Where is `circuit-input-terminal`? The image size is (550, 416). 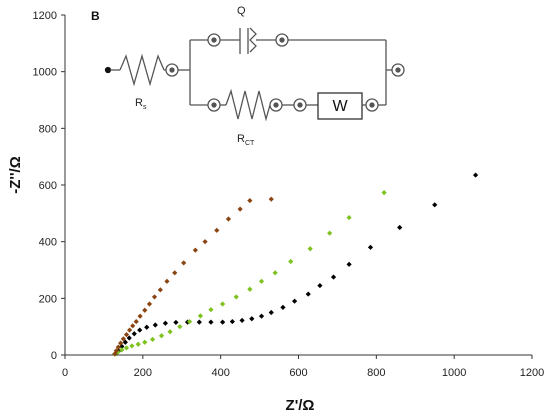 circuit-input-terminal is located at coordinates (108, 70).